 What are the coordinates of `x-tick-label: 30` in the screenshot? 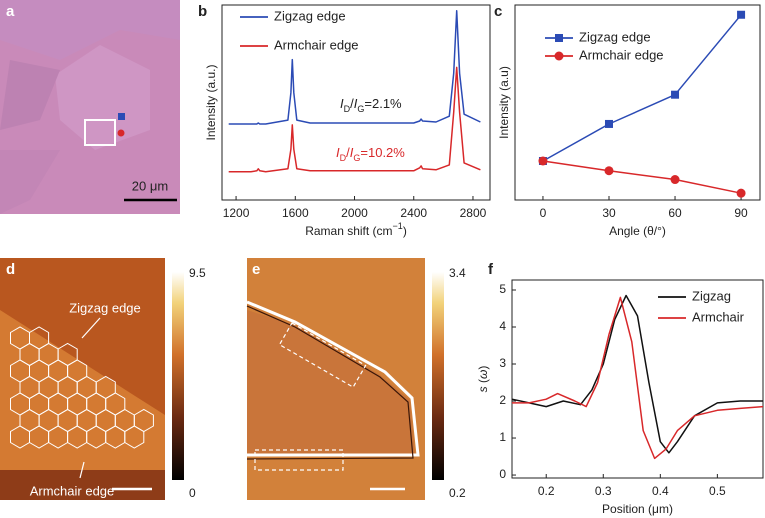 It's located at (609, 213).